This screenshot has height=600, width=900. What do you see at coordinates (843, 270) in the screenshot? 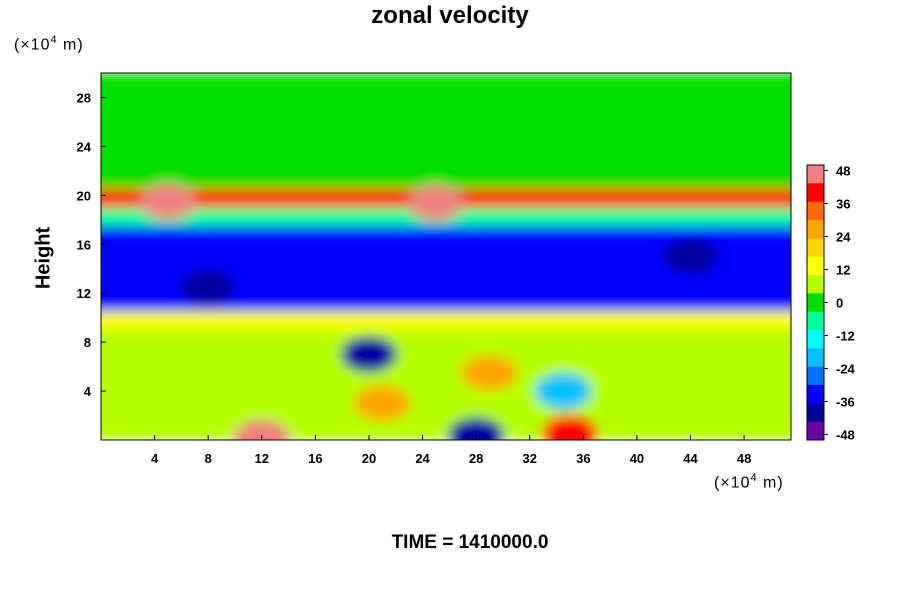
I see `colorbar-tick-label: 12` at bounding box center [843, 270].